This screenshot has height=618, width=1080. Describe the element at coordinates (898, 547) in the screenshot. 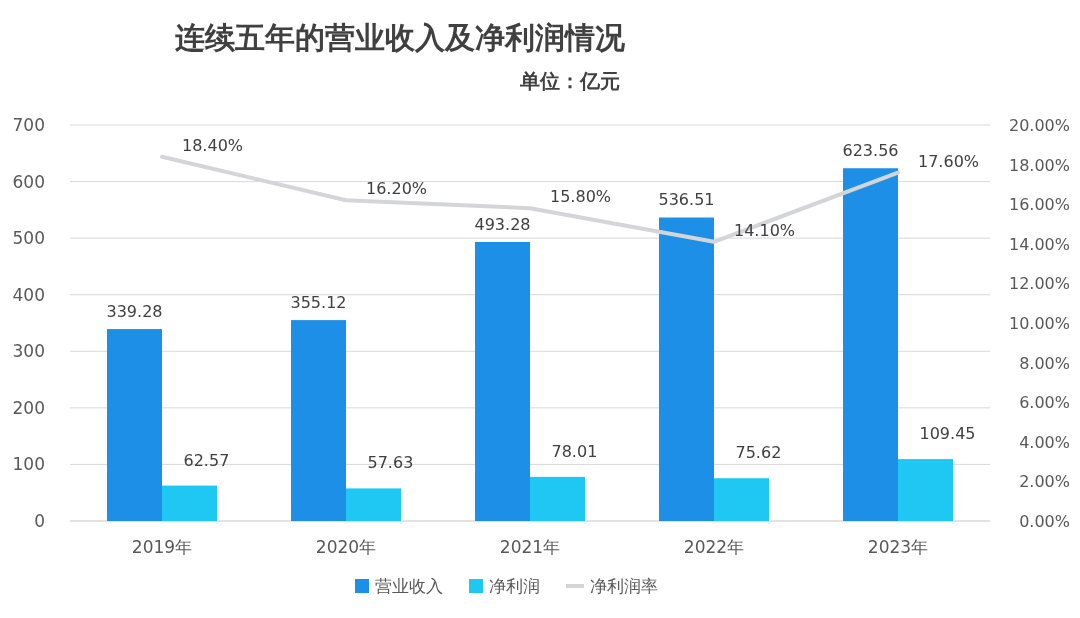

I see `x-tick-label: 2023年` at that location.